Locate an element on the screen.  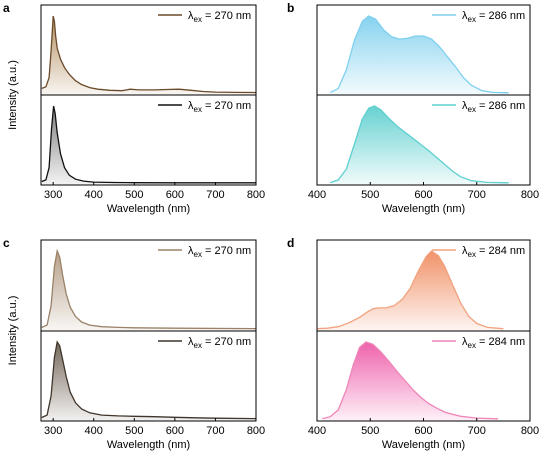
panel-letter: c is located at coordinates (6, 243).